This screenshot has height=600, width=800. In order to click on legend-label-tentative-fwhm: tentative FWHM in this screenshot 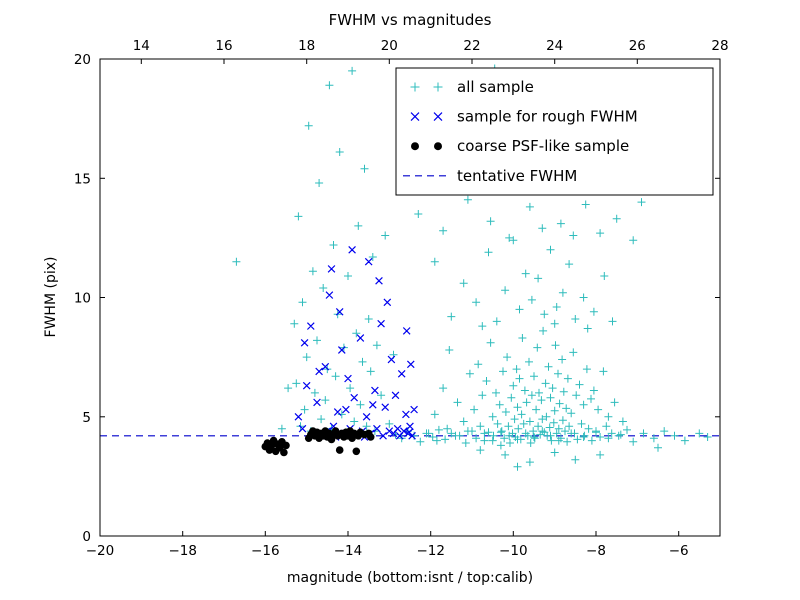, I will do `click(517, 176)`.